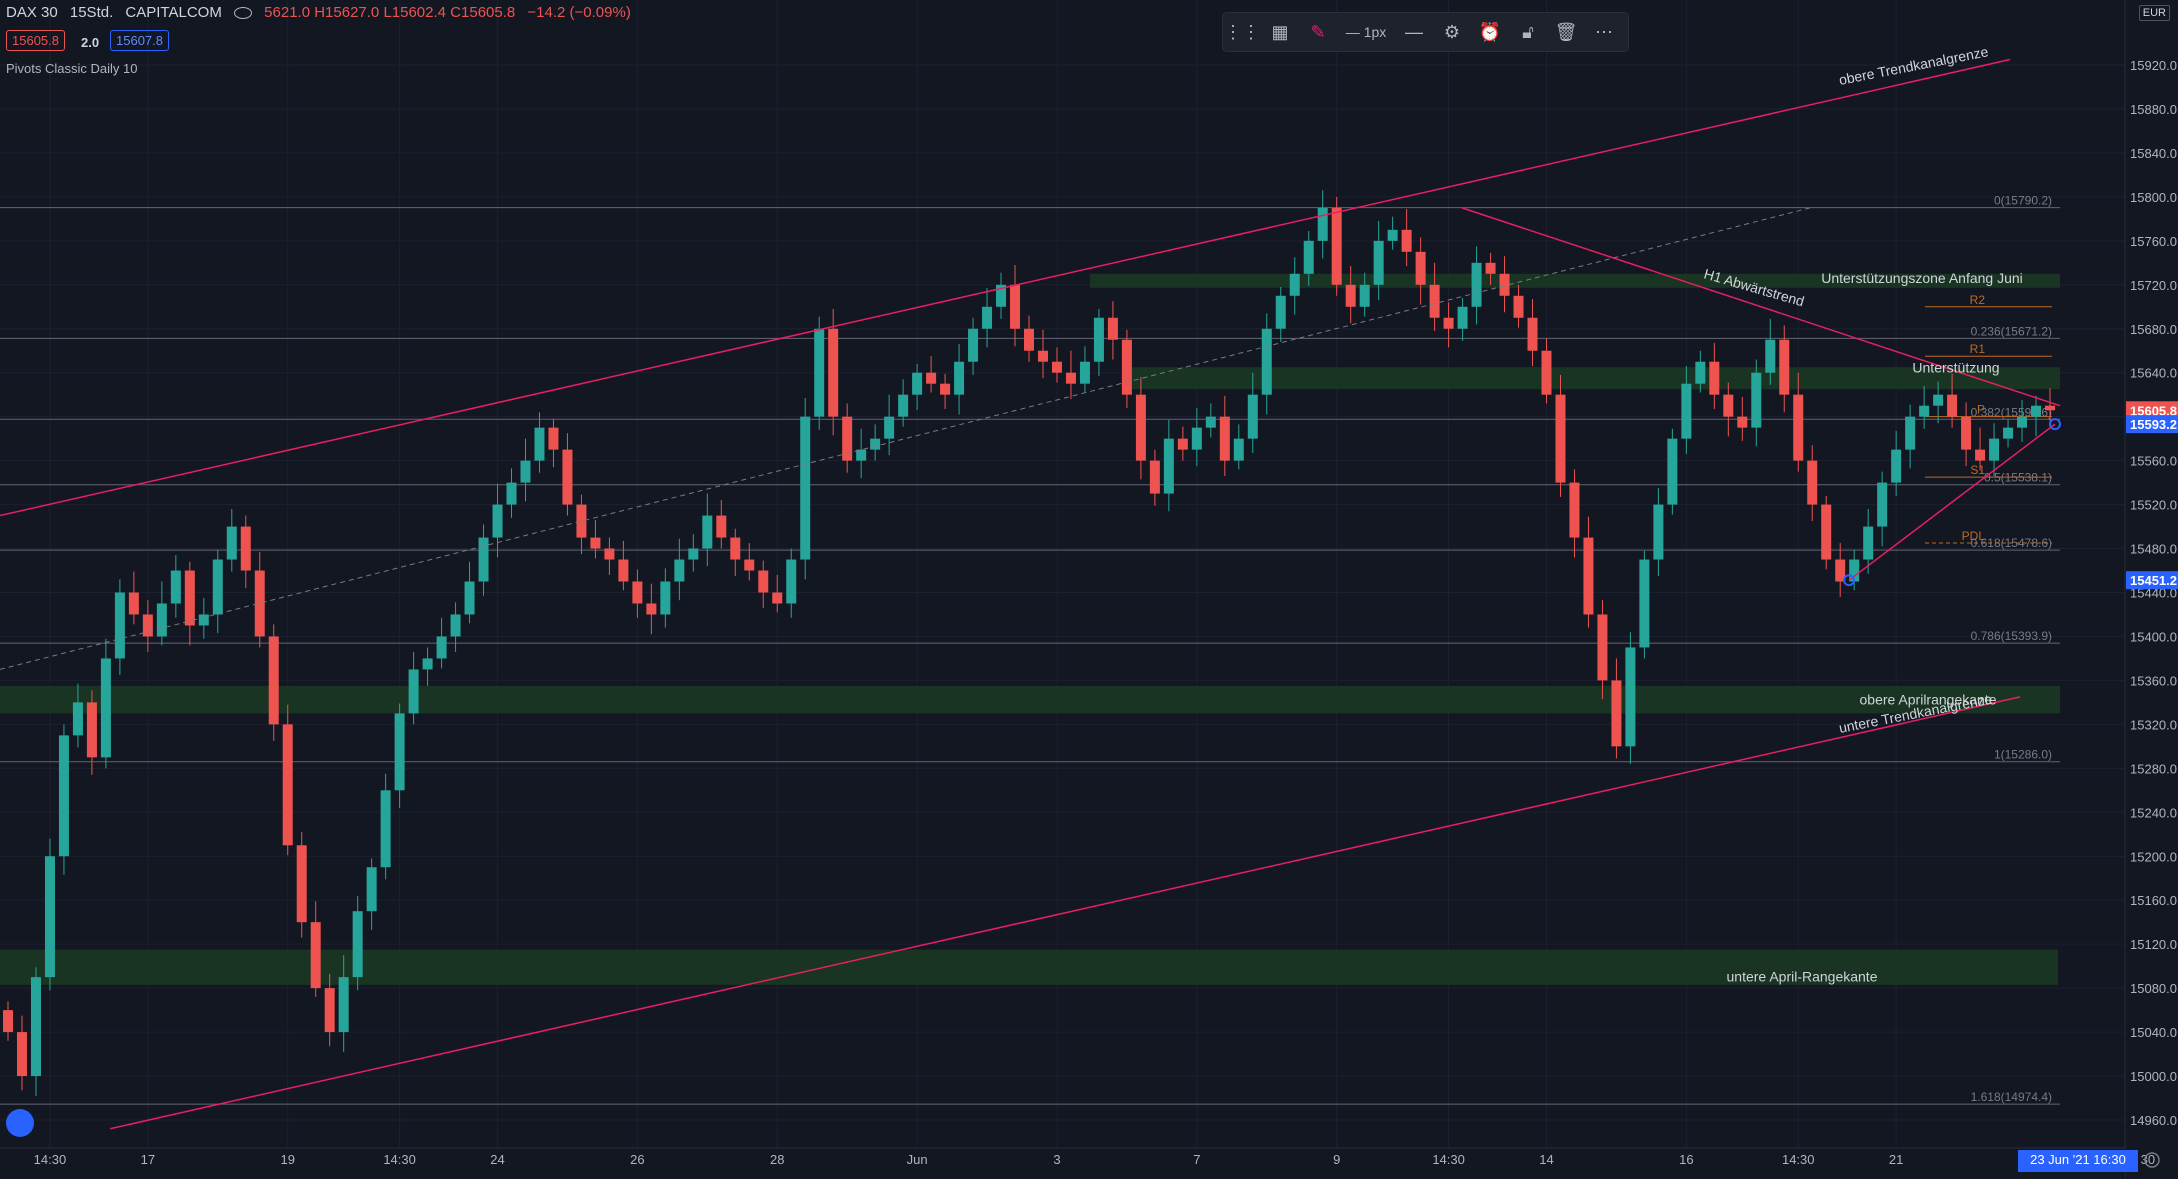 The height and width of the screenshot is (1179, 2178). What do you see at coordinates (32, 12) in the screenshot?
I see `symbol-name: DAX 30` at bounding box center [32, 12].